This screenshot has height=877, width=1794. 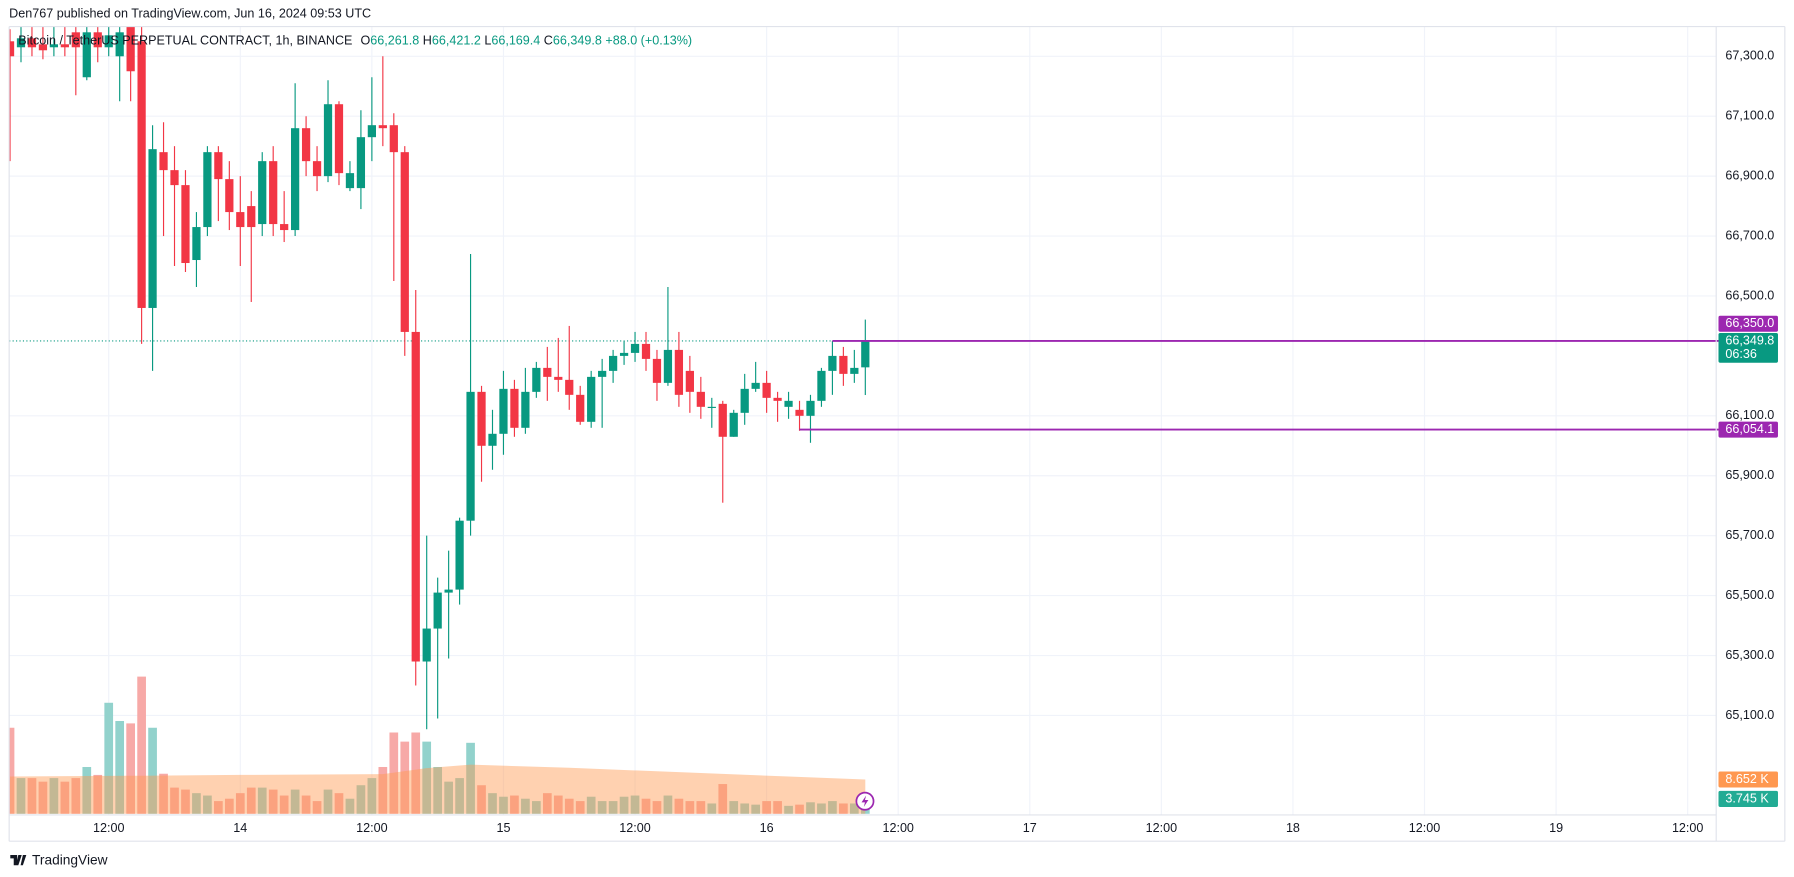 I want to click on legend-key: C, so click(x=548, y=41).